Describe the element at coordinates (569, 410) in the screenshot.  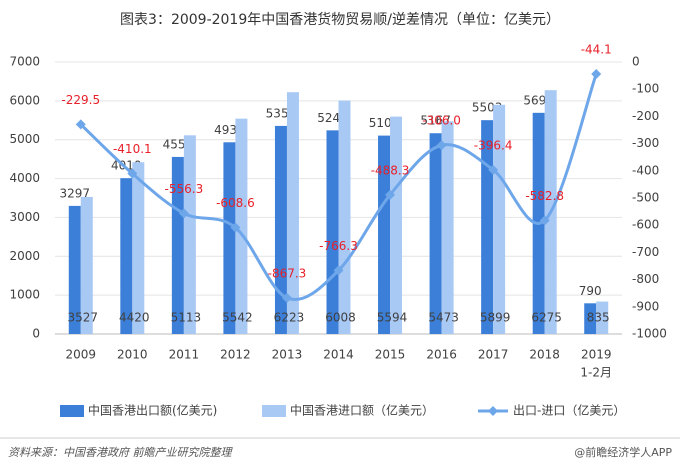
I see `legend-label: 出口-进口（亿美元）` at that location.